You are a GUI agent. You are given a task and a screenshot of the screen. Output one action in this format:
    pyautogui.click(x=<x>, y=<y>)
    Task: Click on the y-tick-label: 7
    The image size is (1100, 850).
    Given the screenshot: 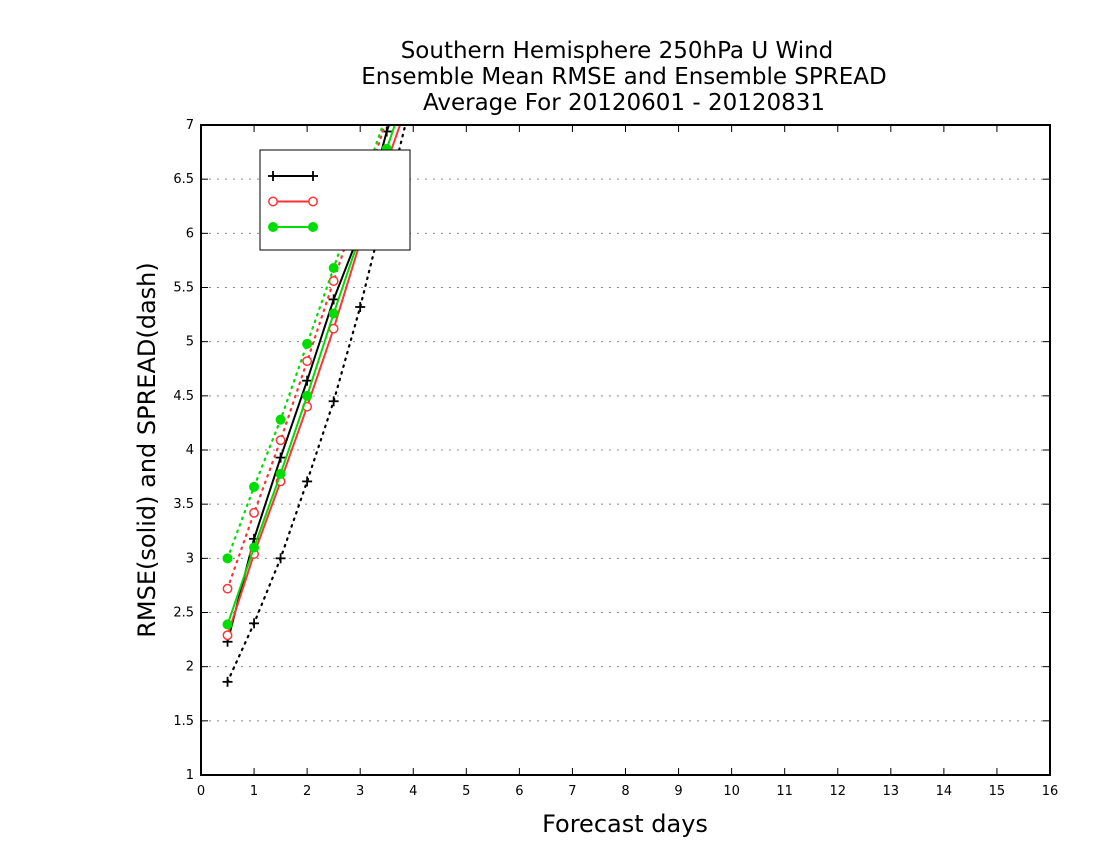 What is the action you would take?
    pyautogui.click(x=190, y=125)
    